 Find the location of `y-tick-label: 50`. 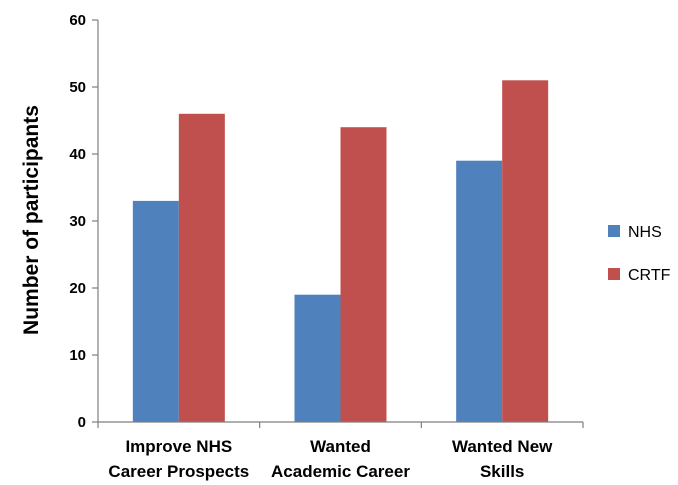

y-tick-label: 50 is located at coordinates (77, 87).